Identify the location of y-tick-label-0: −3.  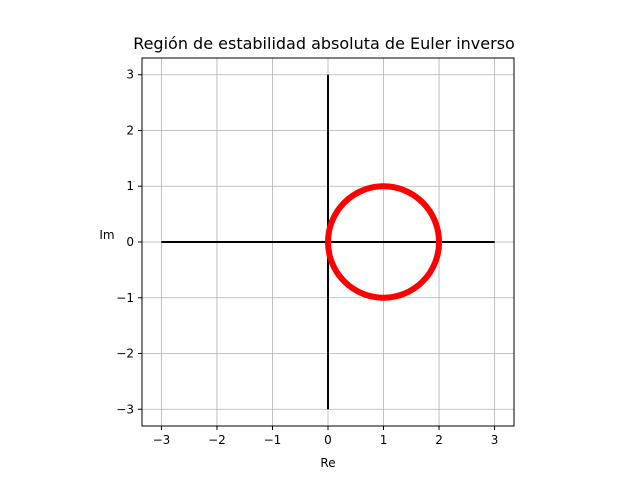
(125, 409).